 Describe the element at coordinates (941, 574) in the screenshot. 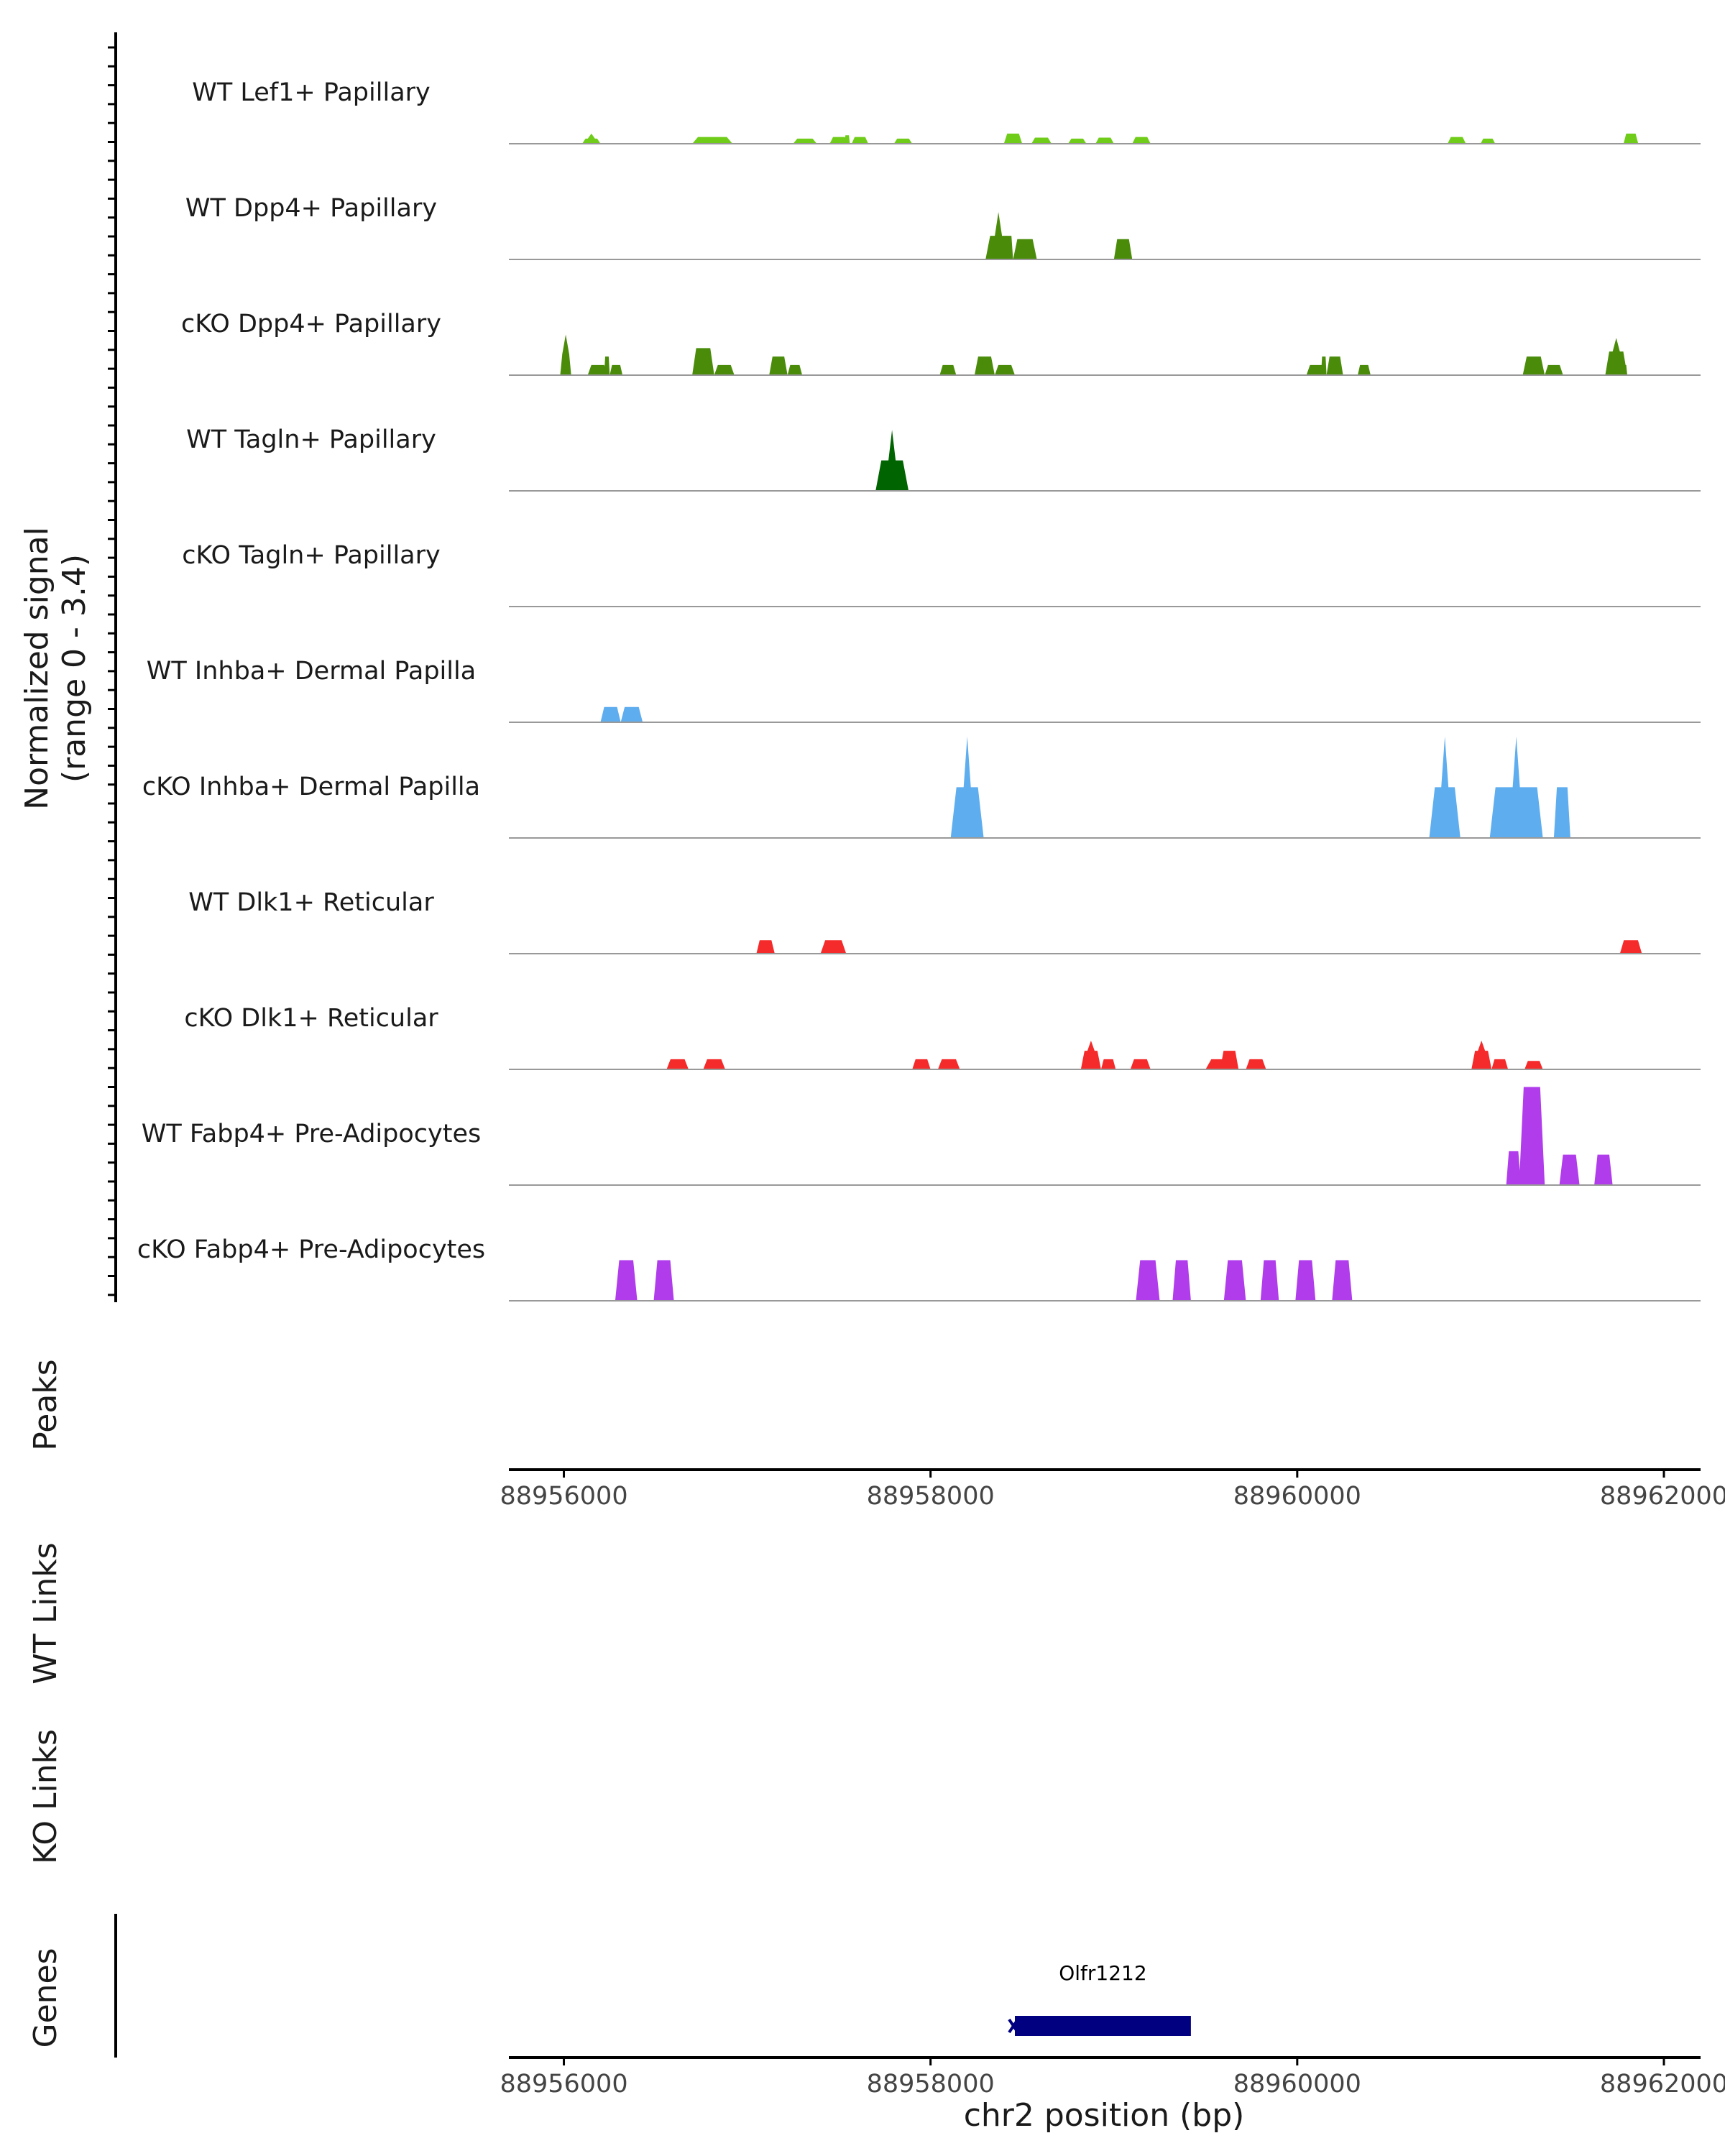

I see `track-5: cKO Tagln+ Papillary` at that location.